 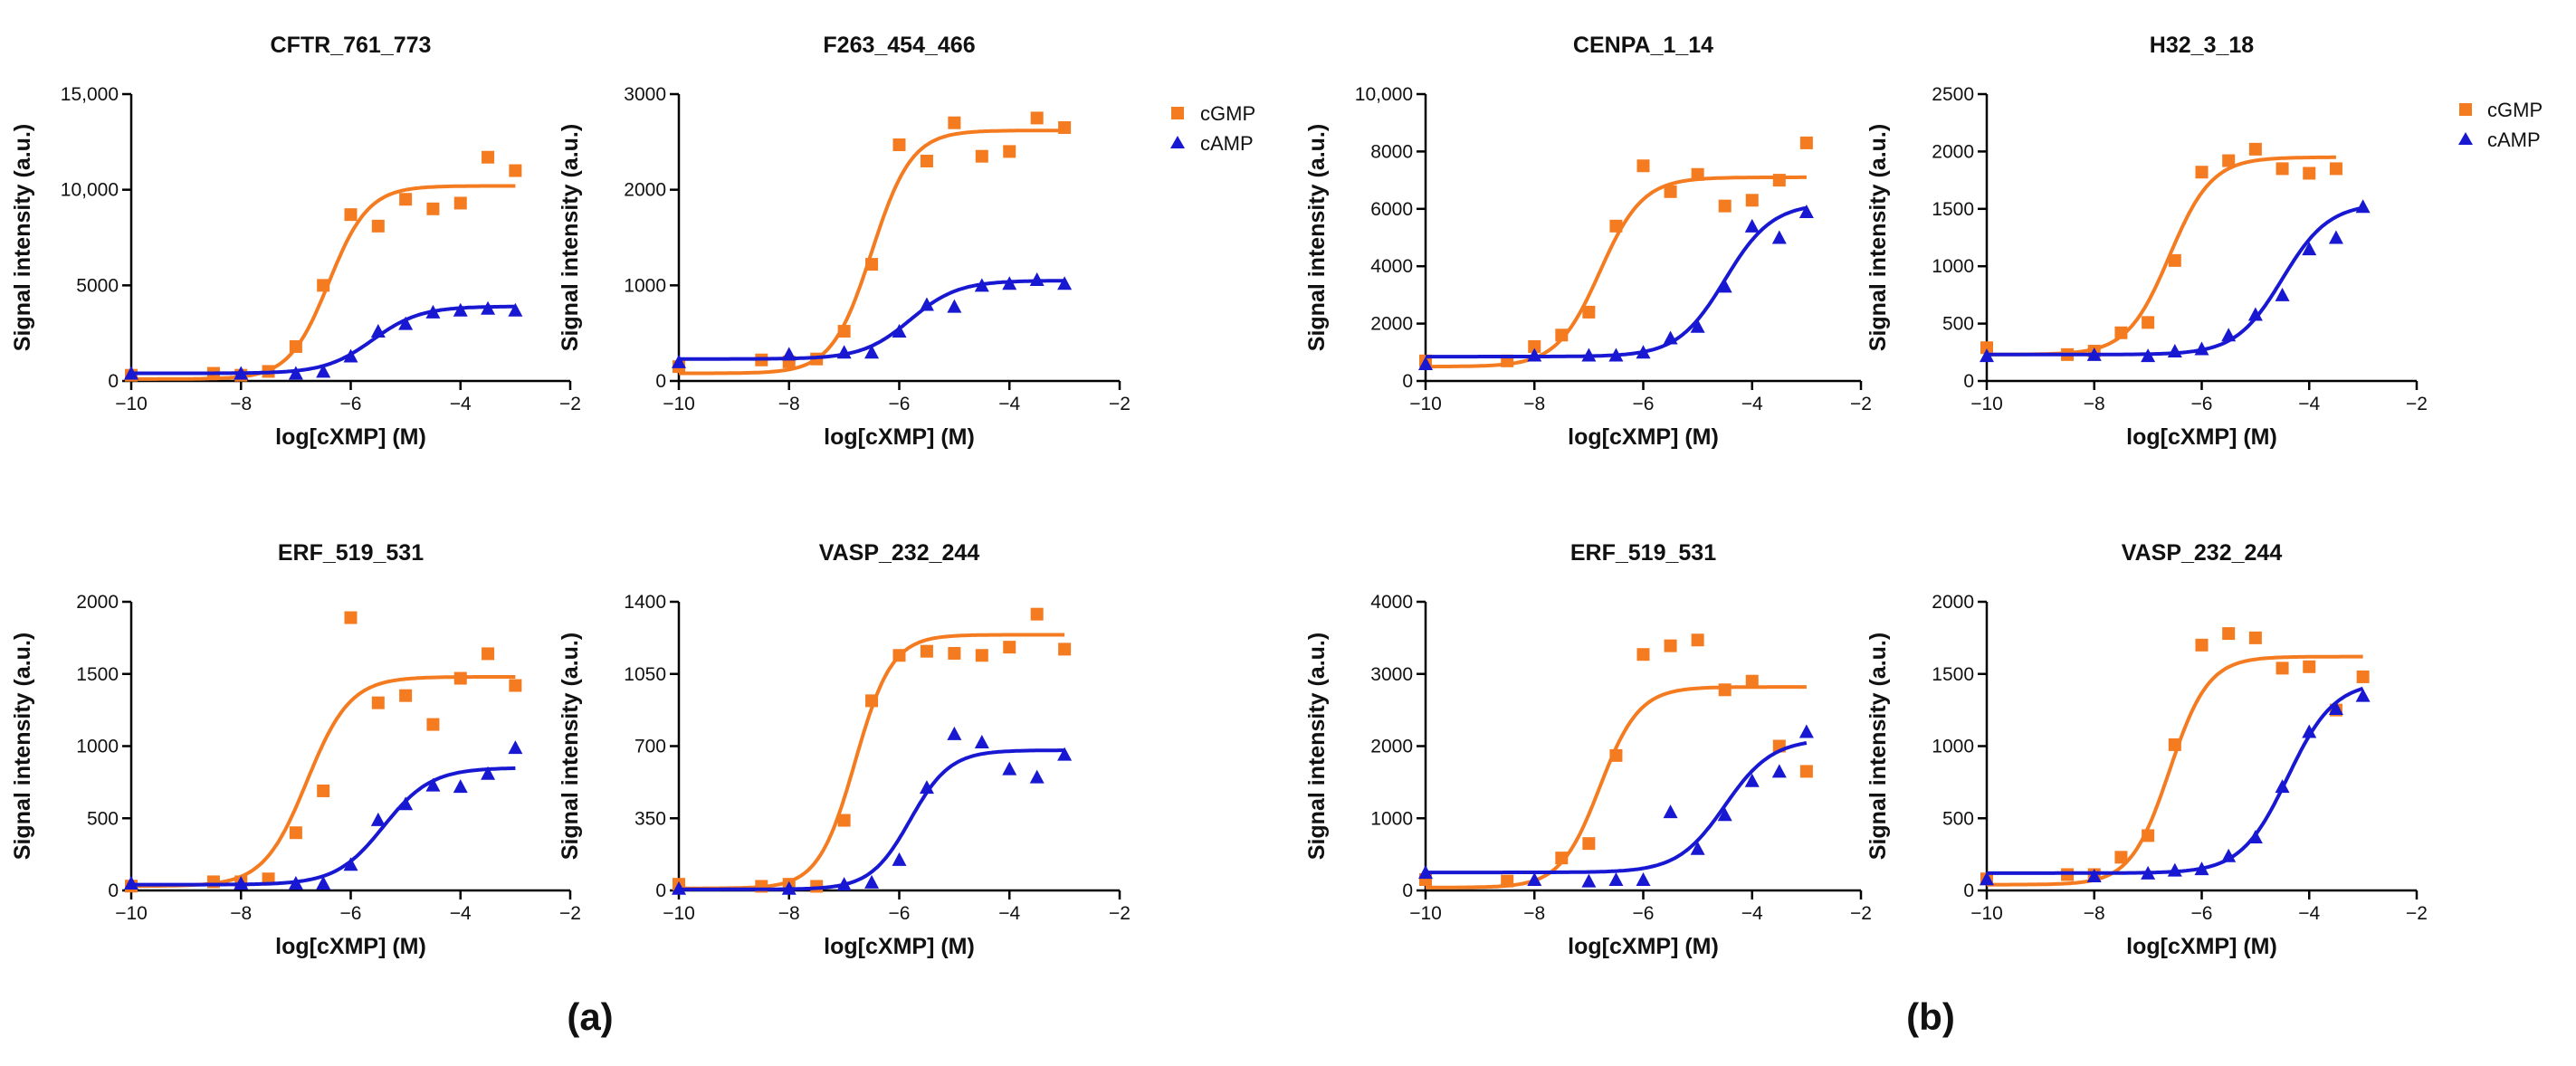 What do you see at coordinates (872, 820) in the screenshot?
I see `camp-fit-curve` at bounding box center [872, 820].